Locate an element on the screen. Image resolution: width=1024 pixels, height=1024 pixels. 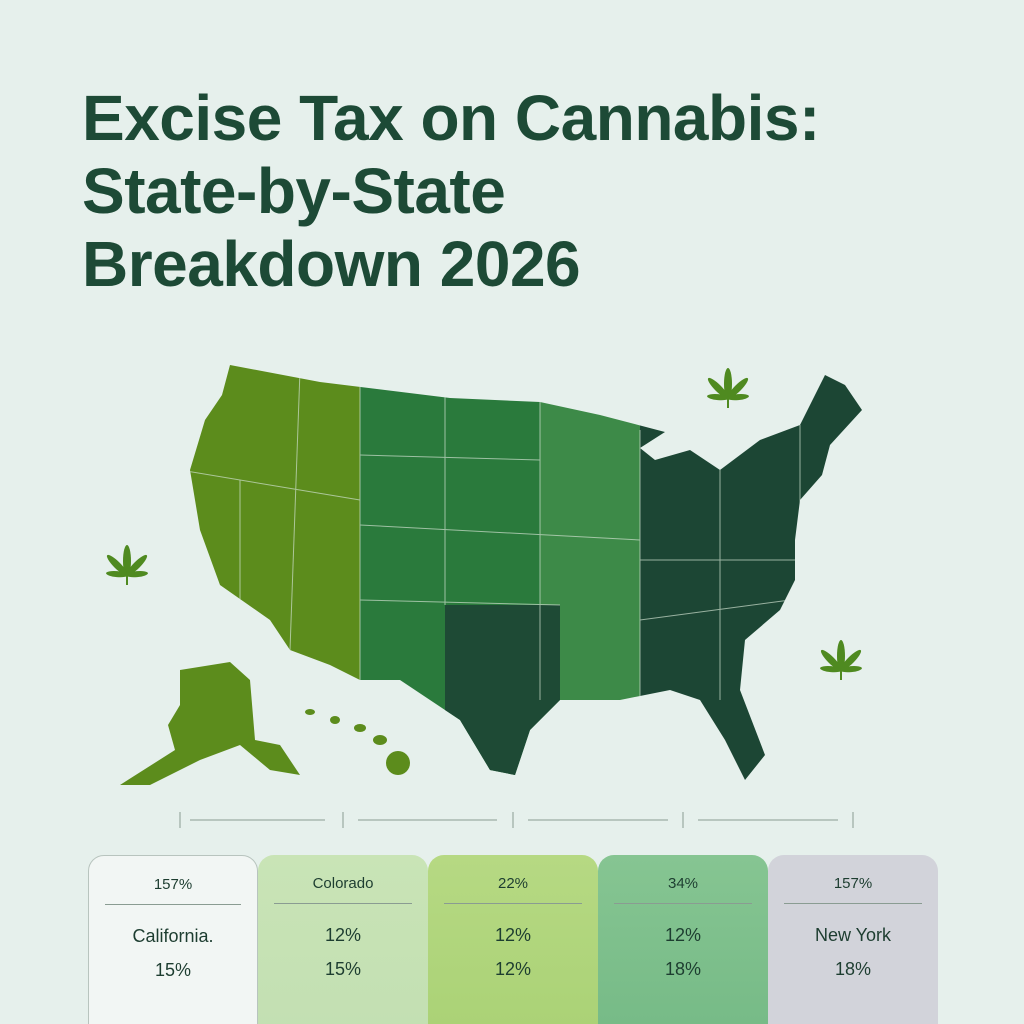
tax-card: 34% 12% 18% is located at coordinates (683, 939).